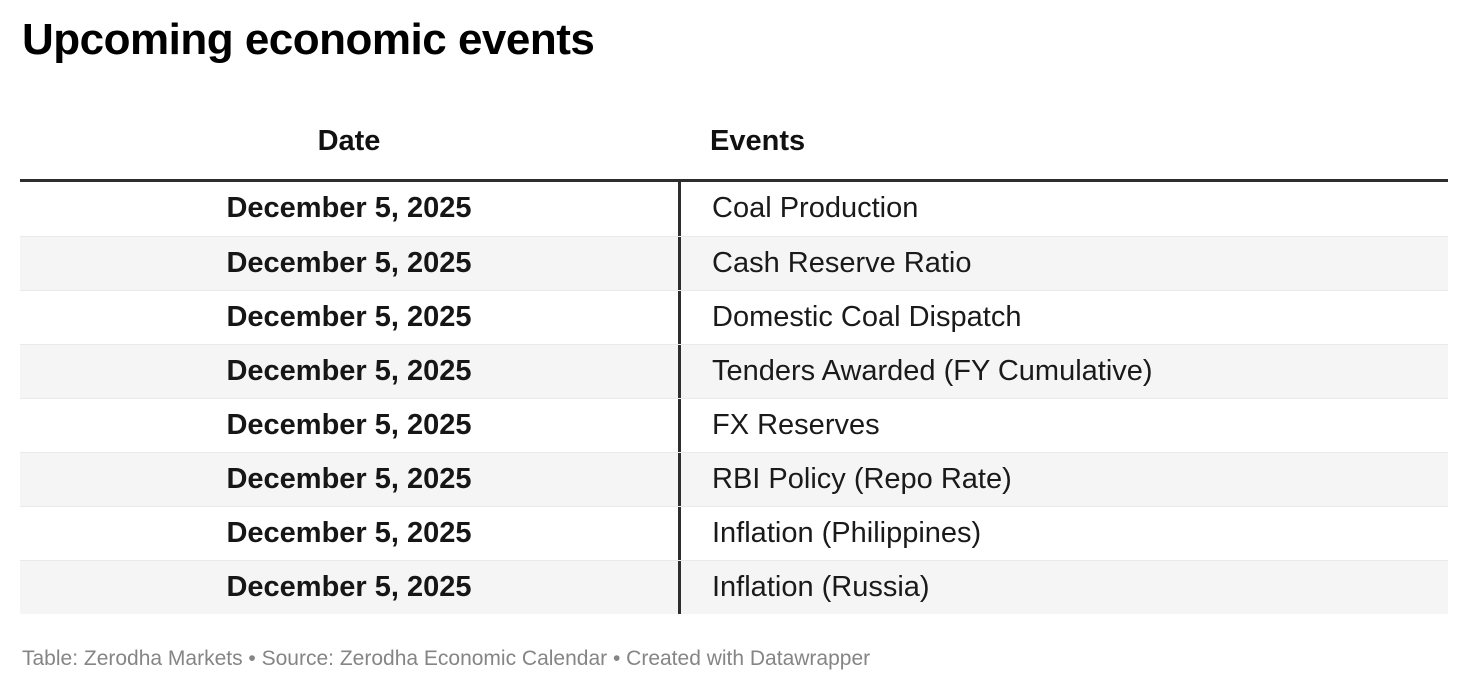 This screenshot has width=1468, height=698. What do you see at coordinates (1063, 587) in the screenshot?
I see `event-cell: Inflation (Russia)` at bounding box center [1063, 587].